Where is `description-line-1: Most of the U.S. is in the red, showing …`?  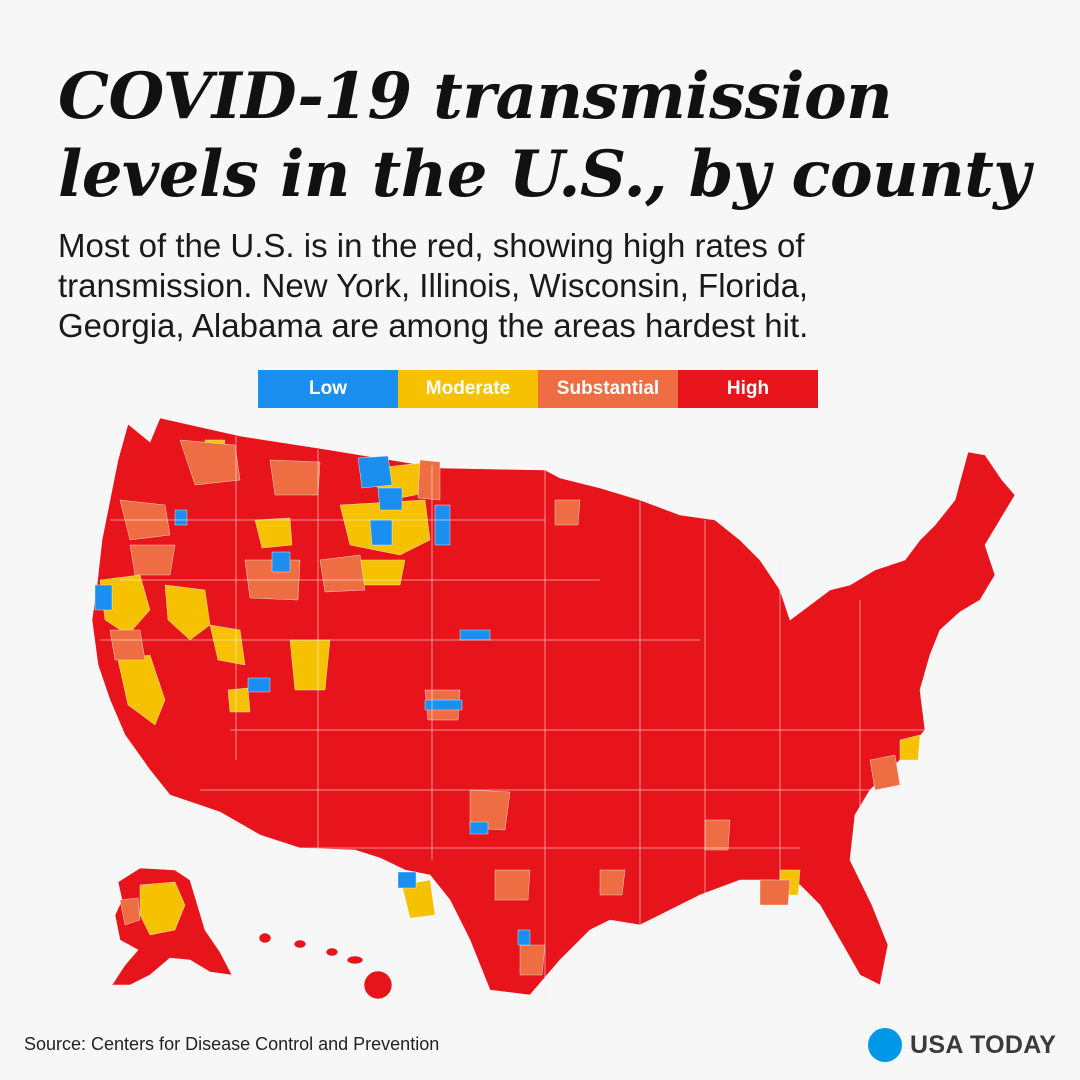
description-line-1: Most of the U.S. is in the red, showing … is located at coordinates (431, 245).